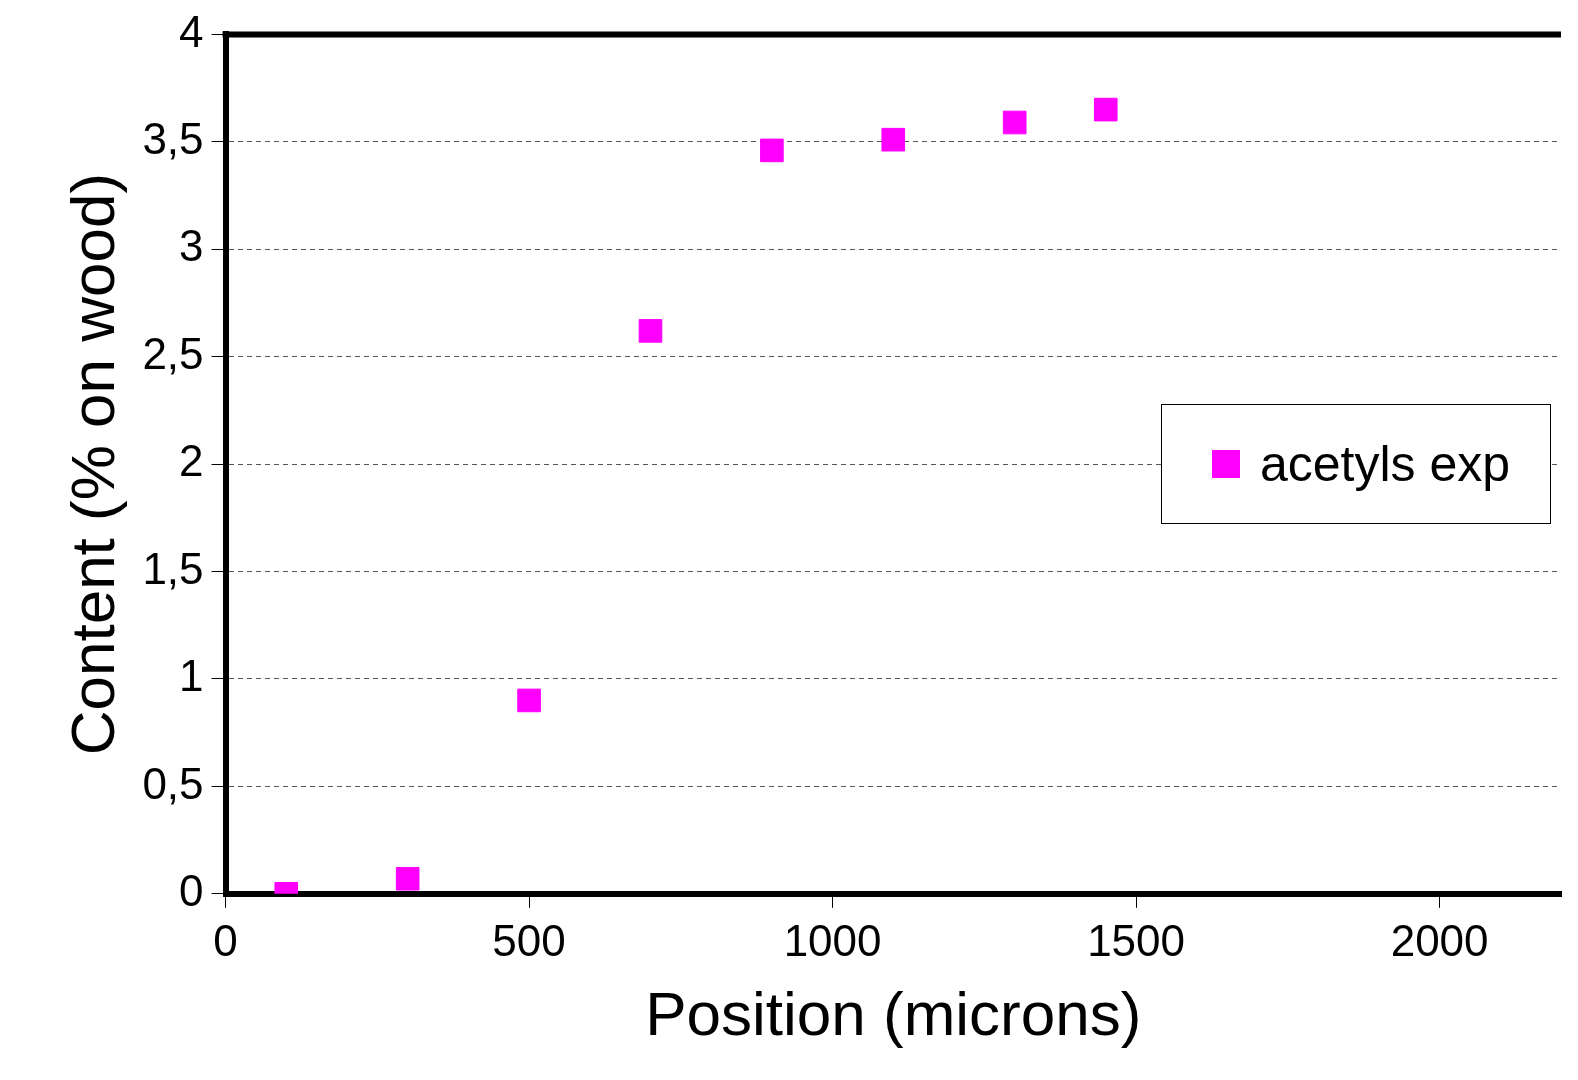 This screenshot has width=1578, height=1080. I want to click on y-tick-label: 4, so click(191, 31).